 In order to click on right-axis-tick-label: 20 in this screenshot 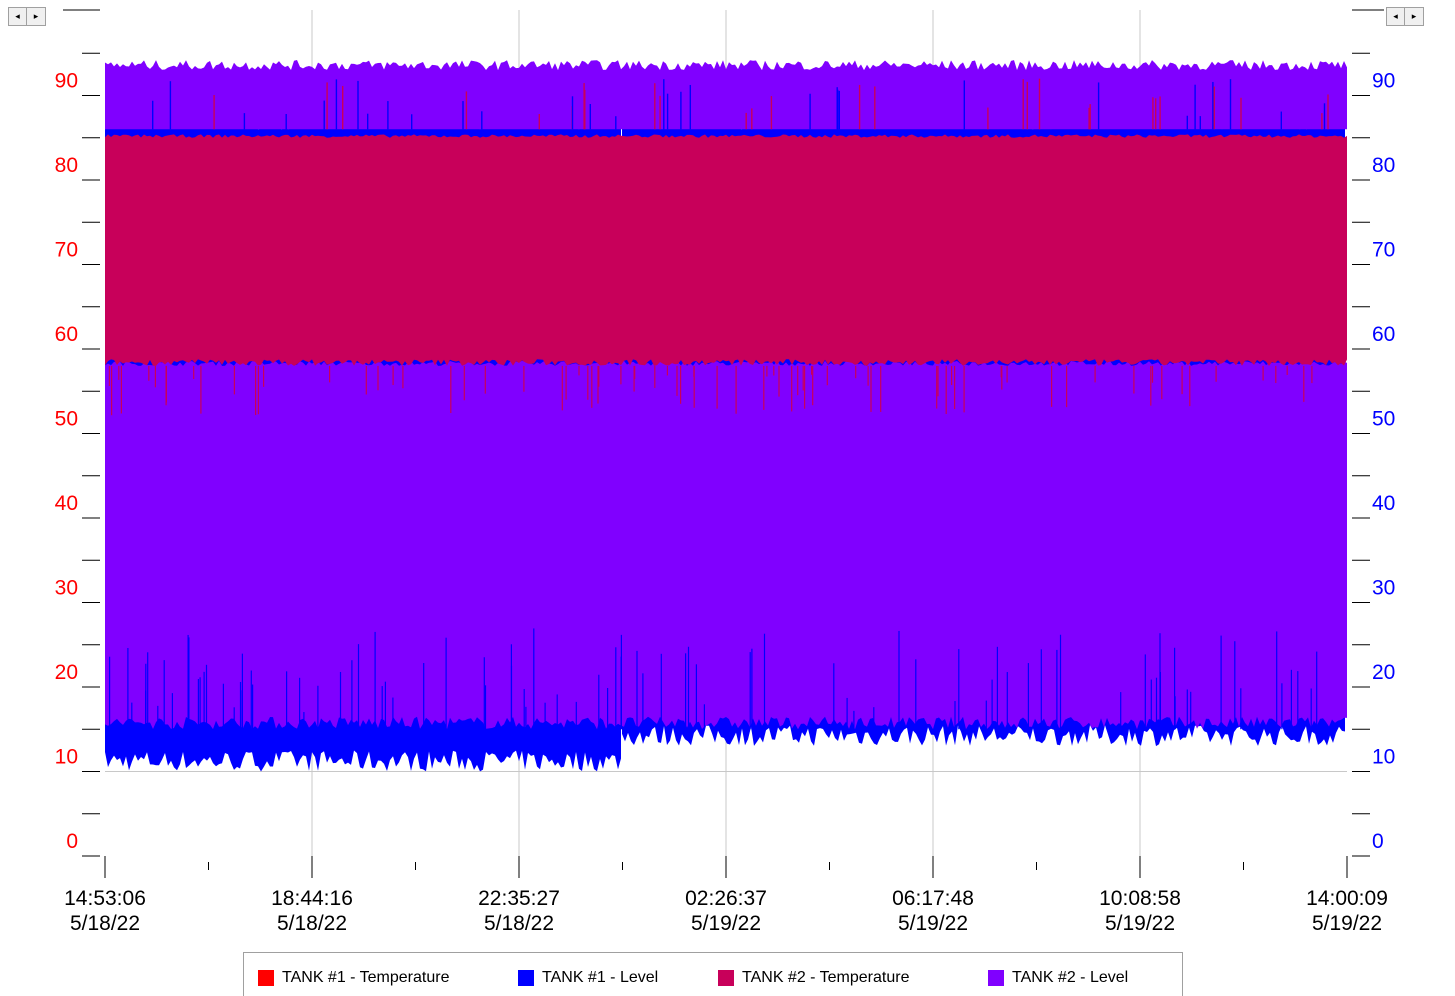, I will do `click(1383, 672)`.